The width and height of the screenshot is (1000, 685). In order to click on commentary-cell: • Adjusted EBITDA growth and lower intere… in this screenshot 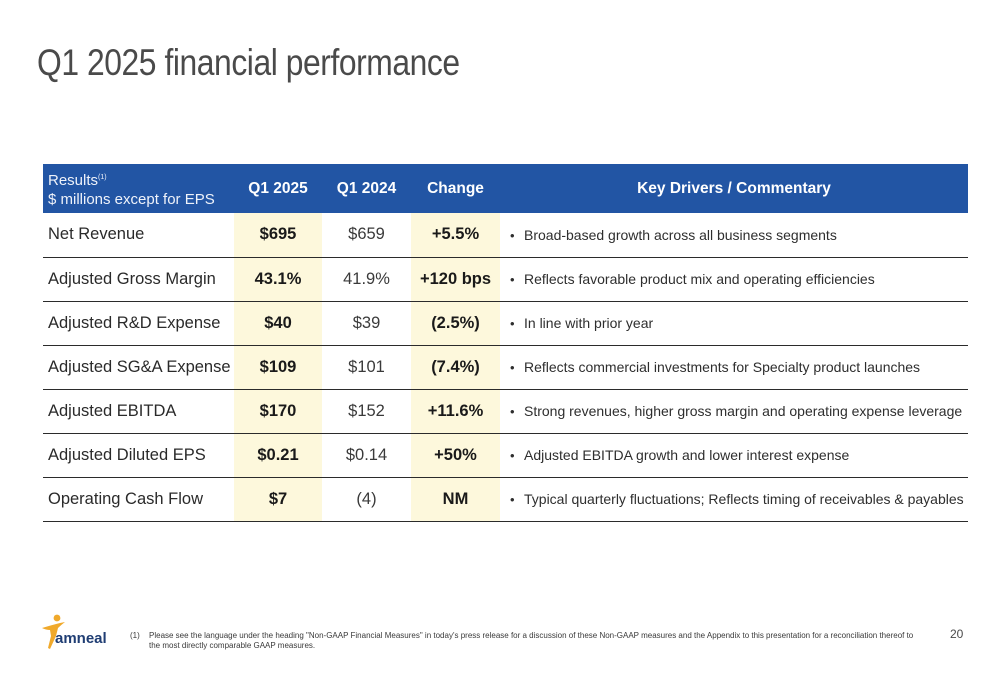, I will do `click(734, 455)`.